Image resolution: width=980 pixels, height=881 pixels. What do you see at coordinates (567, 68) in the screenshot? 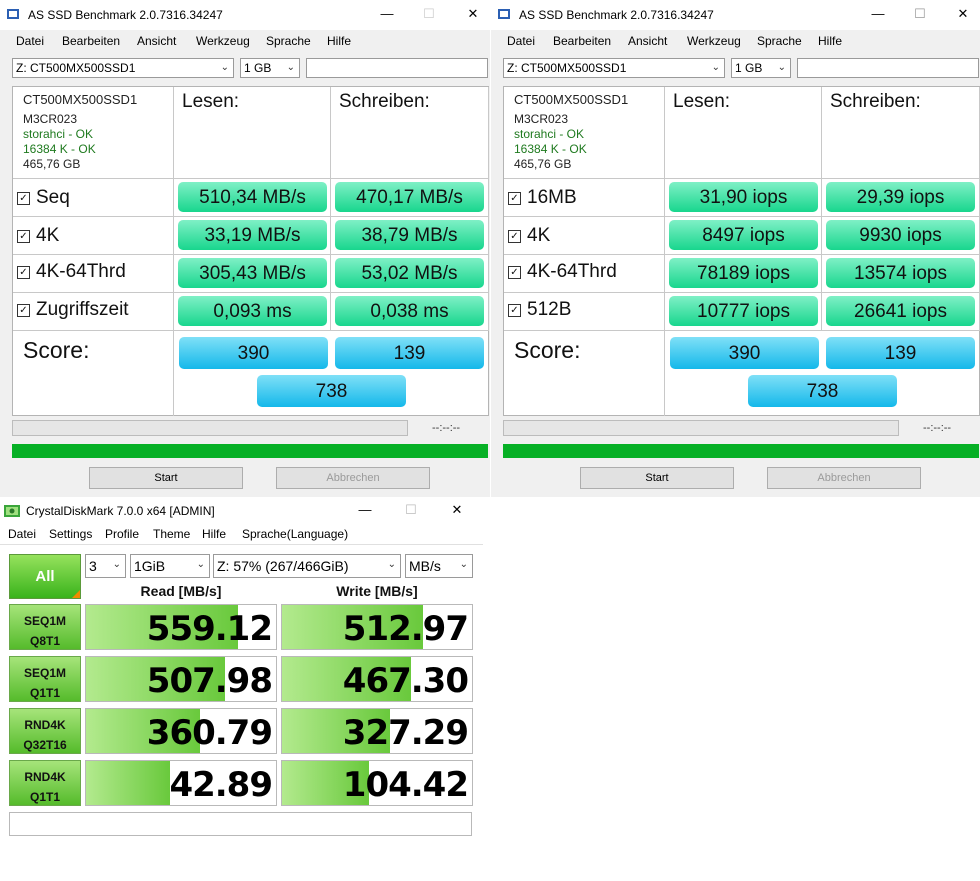
I see `drive-select-value: Z: CT500MX500SSD1` at bounding box center [567, 68].